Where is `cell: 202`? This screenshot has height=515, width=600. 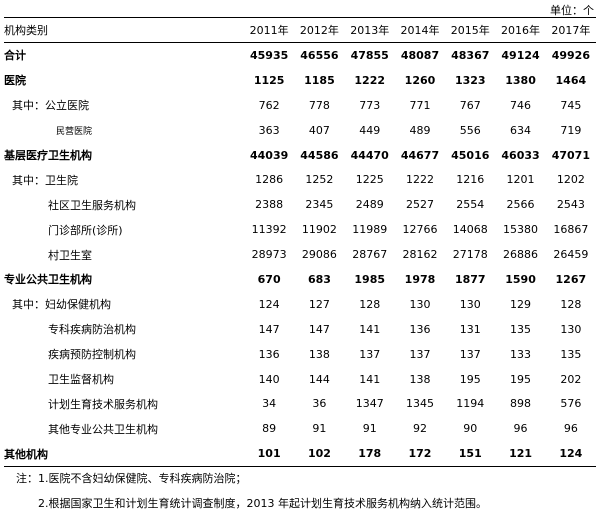
cell: 202 is located at coordinates (571, 379).